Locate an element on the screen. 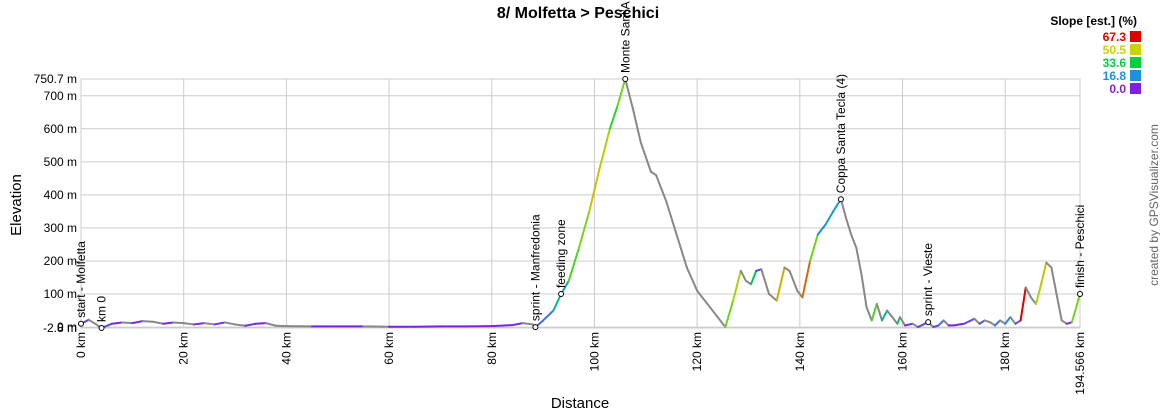  y-tick-label: 750.7 m is located at coordinates (55, 79).